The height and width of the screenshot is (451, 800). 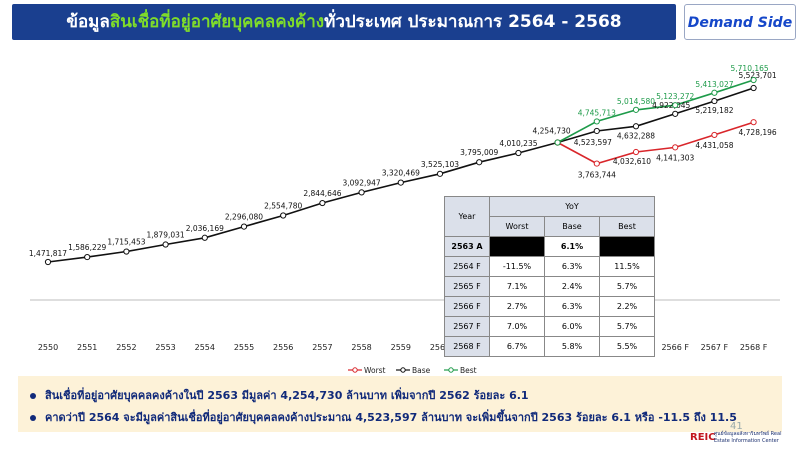 I want to click on data-label-base: 3,320,469, so click(x=401, y=173).